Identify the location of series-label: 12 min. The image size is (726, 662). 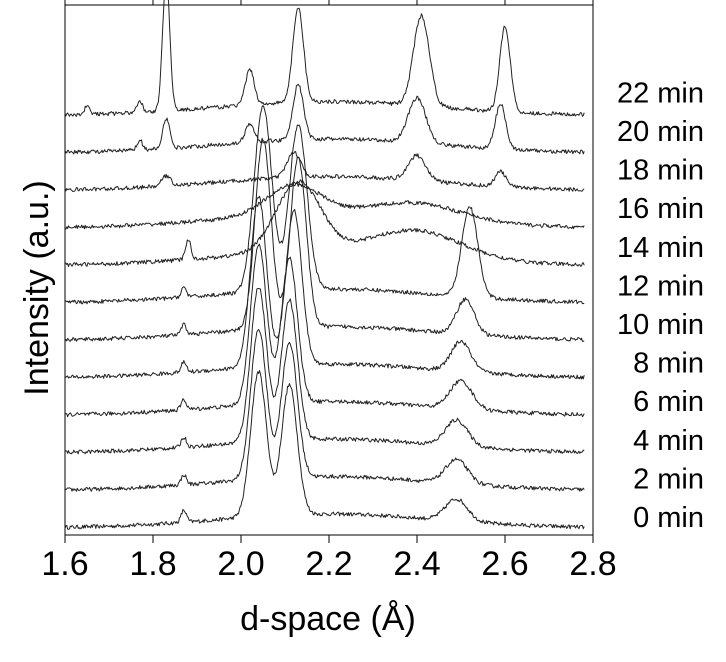
(660, 286).